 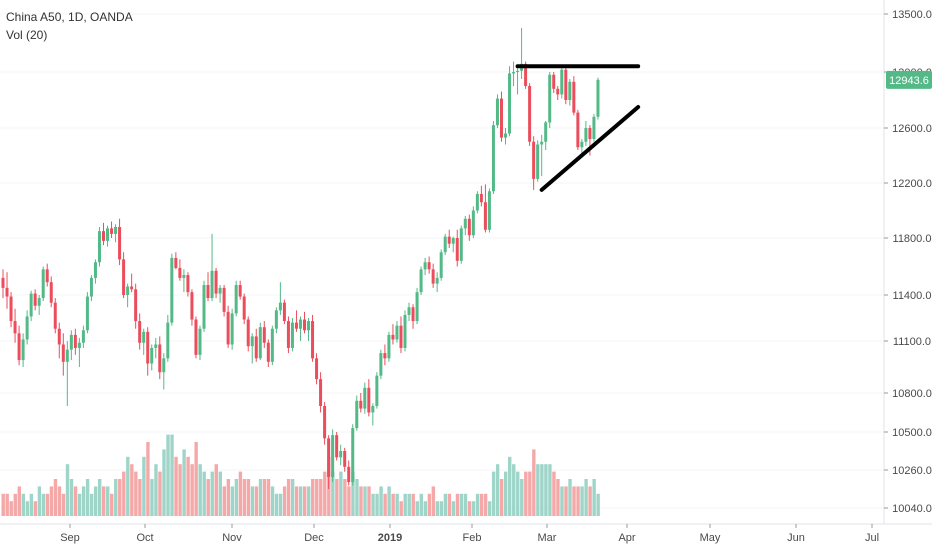 What do you see at coordinates (710, 538) in the screenshot?
I see `x-tick-label: May` at bounding box center [710, 538].